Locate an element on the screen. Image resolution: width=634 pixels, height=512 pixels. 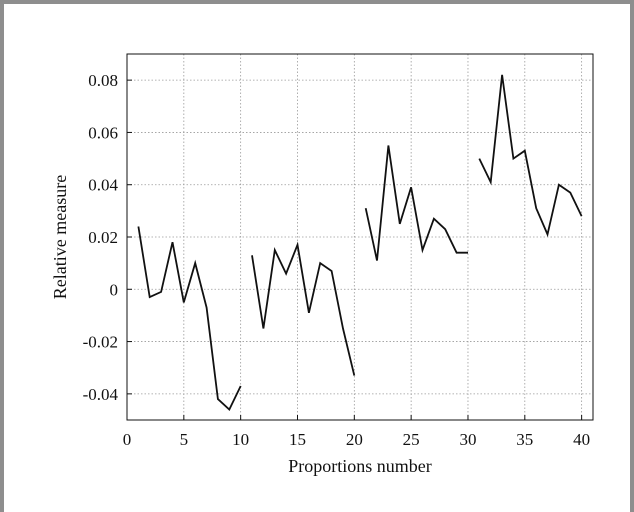
x-tick-label: 35 is located at coordinates (524, 439).